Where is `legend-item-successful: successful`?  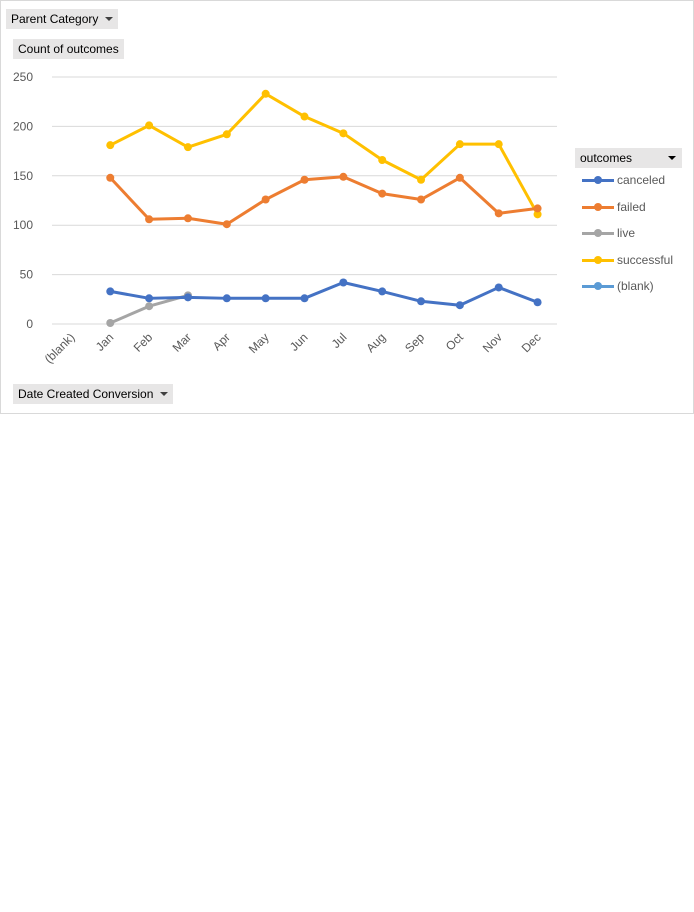
legend-item-successful: successful is located at coordinates (627, 260).